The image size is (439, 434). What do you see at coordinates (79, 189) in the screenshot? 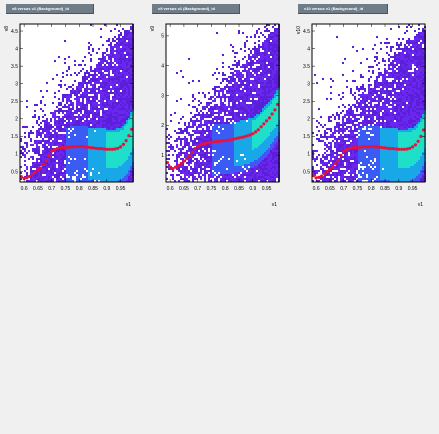
I see `x-tick-label: 0.8` at bounding box center [79, 189].